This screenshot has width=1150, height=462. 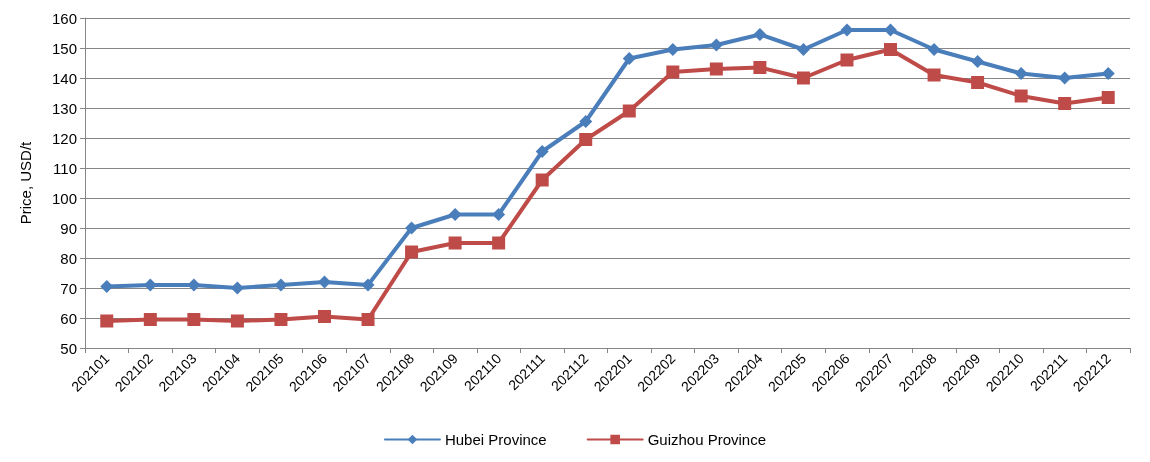 What do you see at coordinates (25, 182) in the screenshot?
I see `y-axis-title: Price, USD/t` at bounding box center [25, 182].